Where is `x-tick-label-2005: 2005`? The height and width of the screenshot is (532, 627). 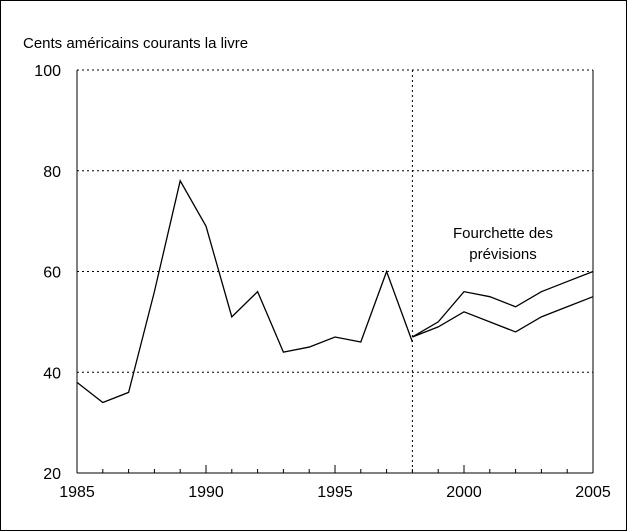 x-tick-label-2005: 2005 is located at coordinates (593, 492).